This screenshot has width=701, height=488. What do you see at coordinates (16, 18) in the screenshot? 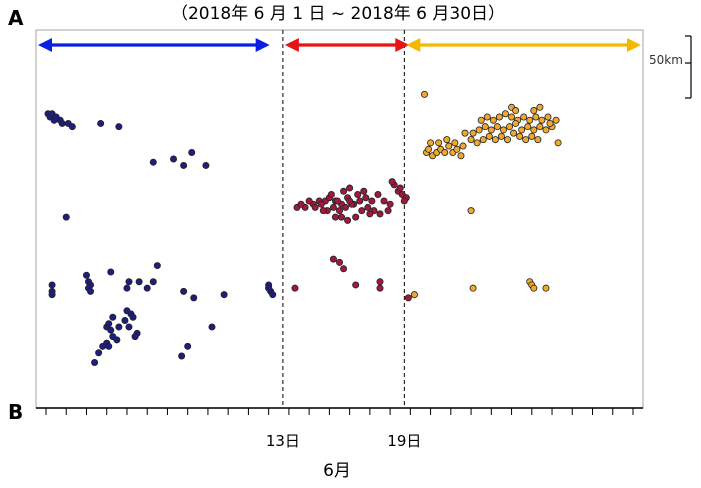
I see `end-label-top: A` at bounding box center [16, 18].